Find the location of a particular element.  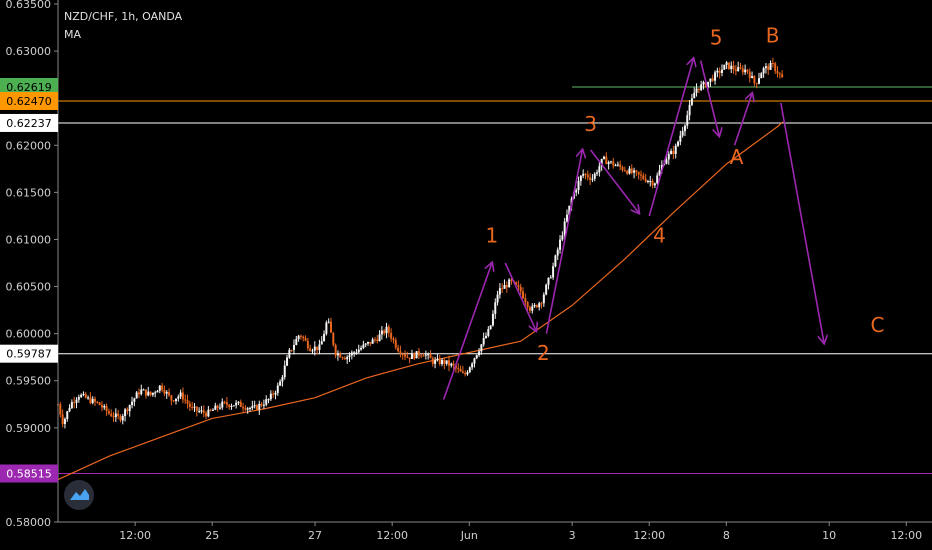

wave-label: 2 is located at coordinates (543, 353).